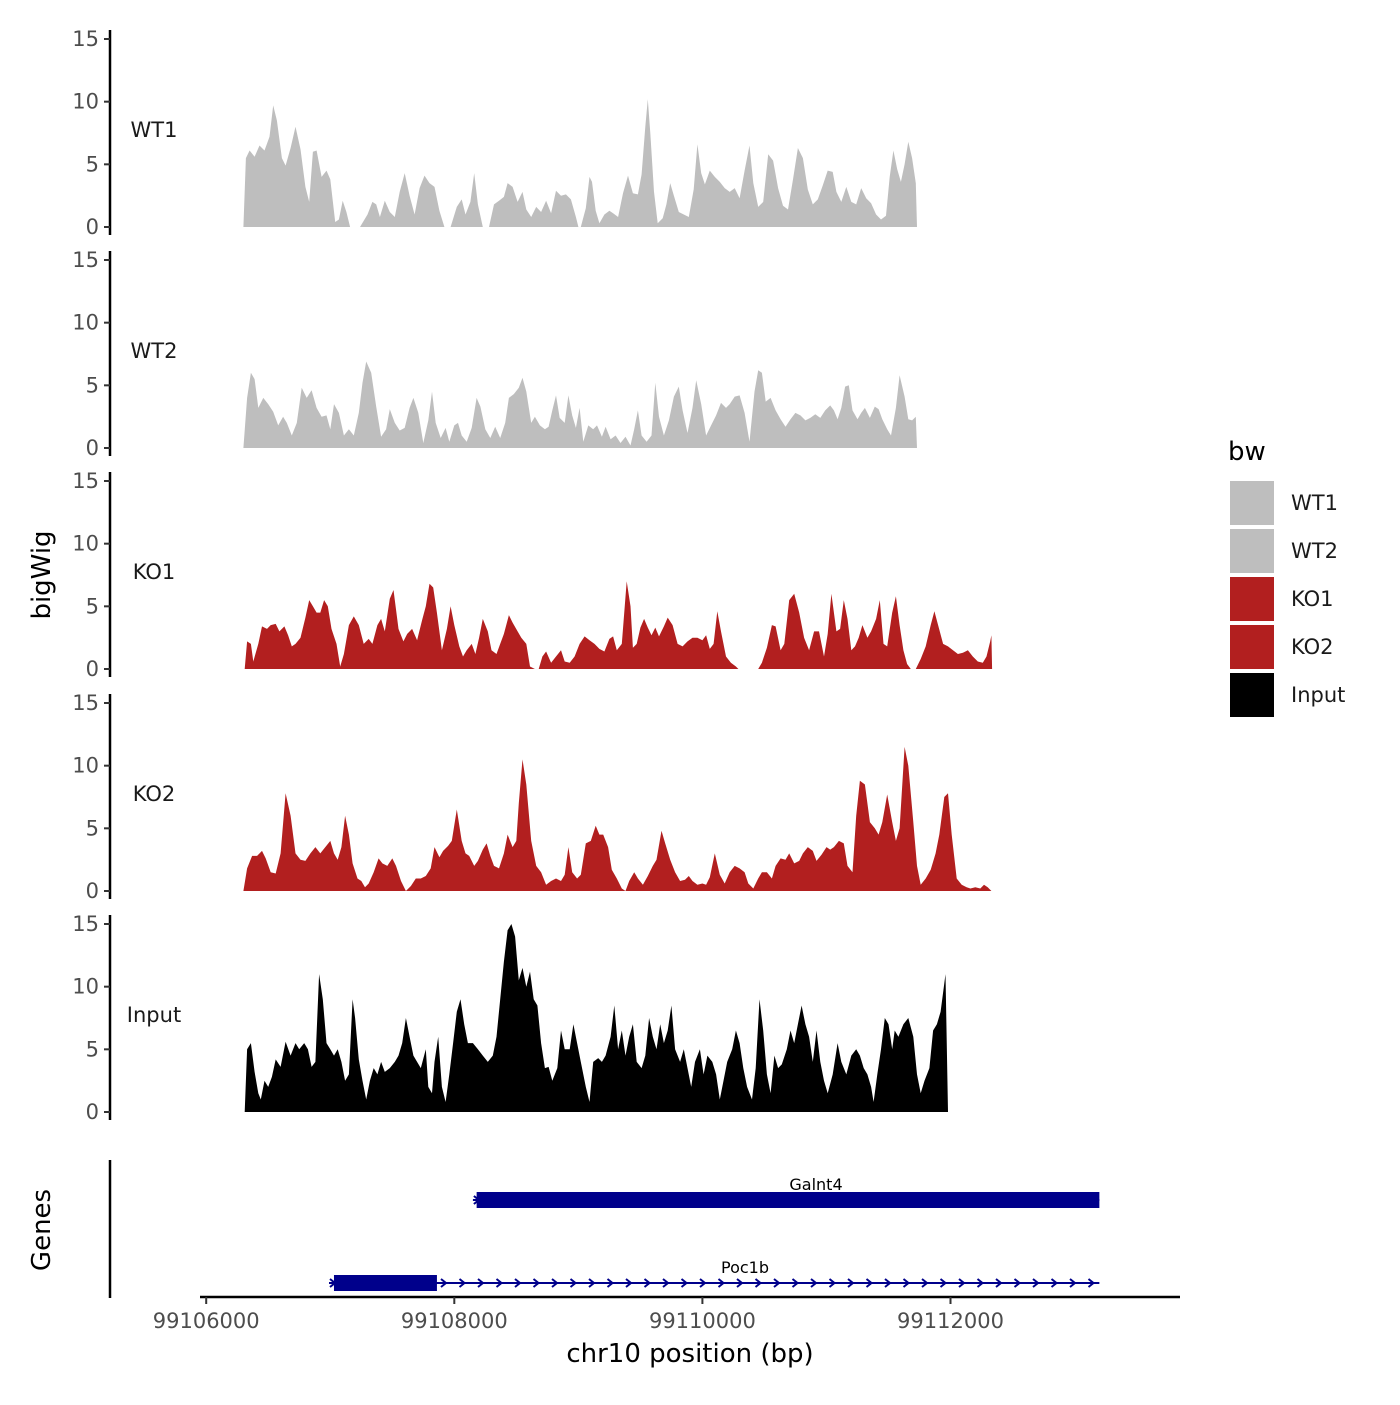 The image size is (1400, 1405). What do you see at coordinates (604, 1229) in the screenshot?
I see `gene-track: Galnt4 Poc1b` at bounding box center [604, 1229].